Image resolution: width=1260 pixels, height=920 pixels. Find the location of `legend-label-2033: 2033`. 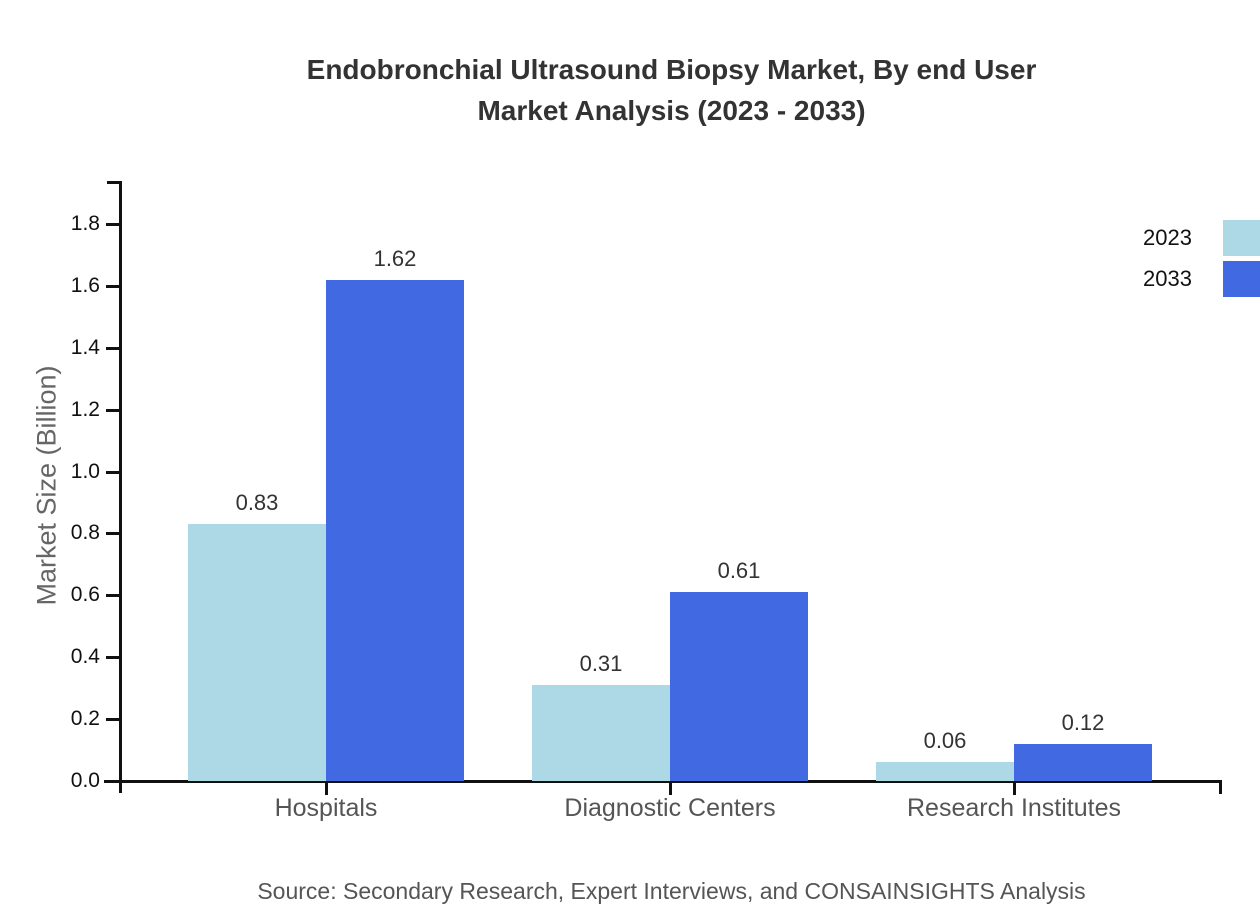

legend-label-2033: 2033 is located at coordinates (1167, 278).